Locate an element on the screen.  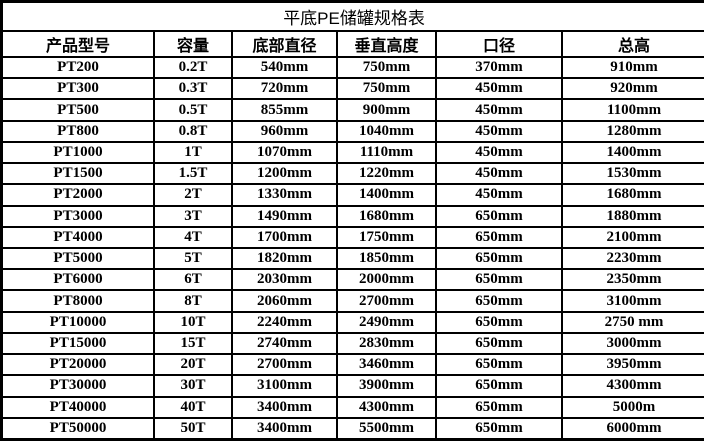
cell-vertical-height: 2700mm is located at coordinates (386, 301).